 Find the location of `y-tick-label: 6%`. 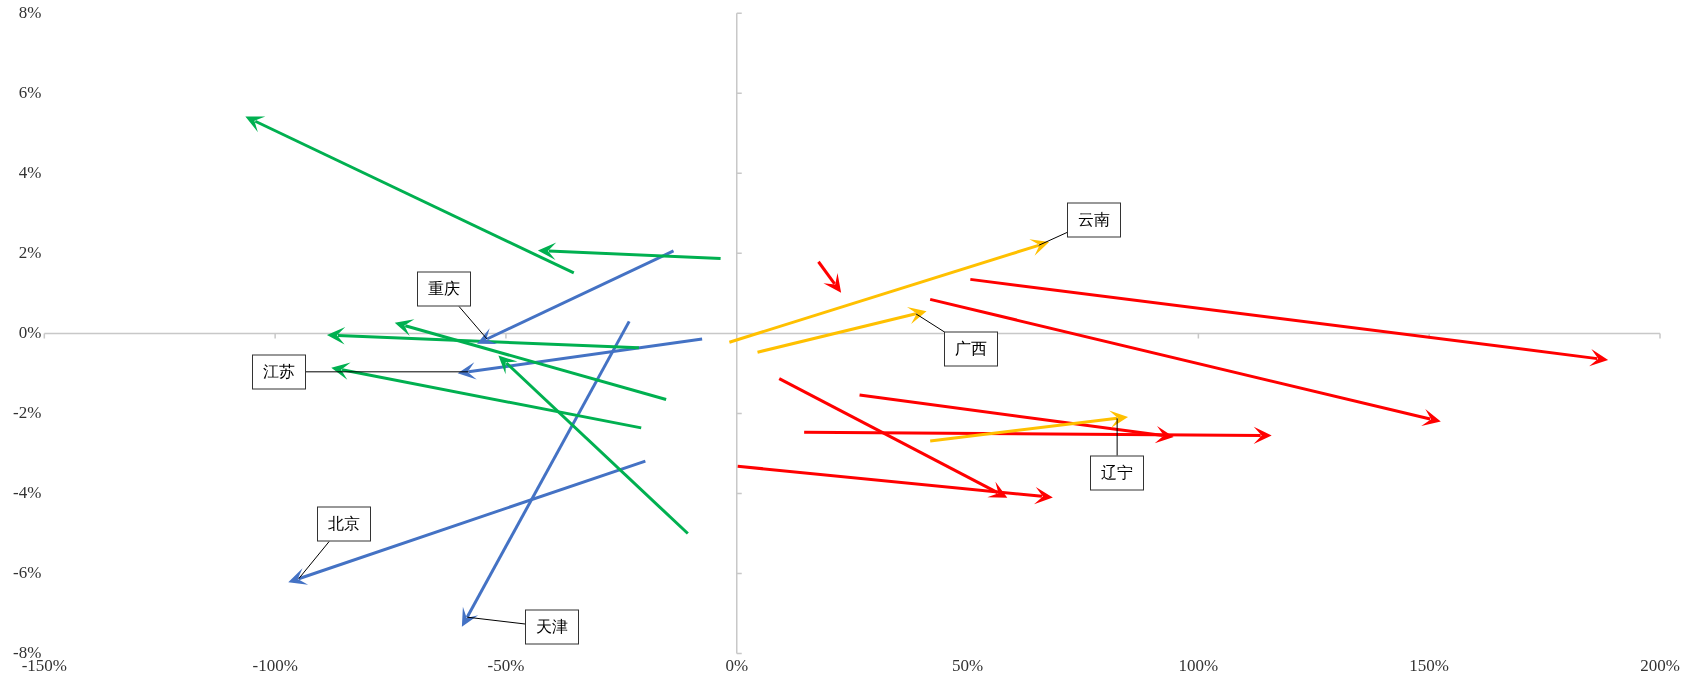

y-tick-label: 6% is located at coordinates (30, 92).